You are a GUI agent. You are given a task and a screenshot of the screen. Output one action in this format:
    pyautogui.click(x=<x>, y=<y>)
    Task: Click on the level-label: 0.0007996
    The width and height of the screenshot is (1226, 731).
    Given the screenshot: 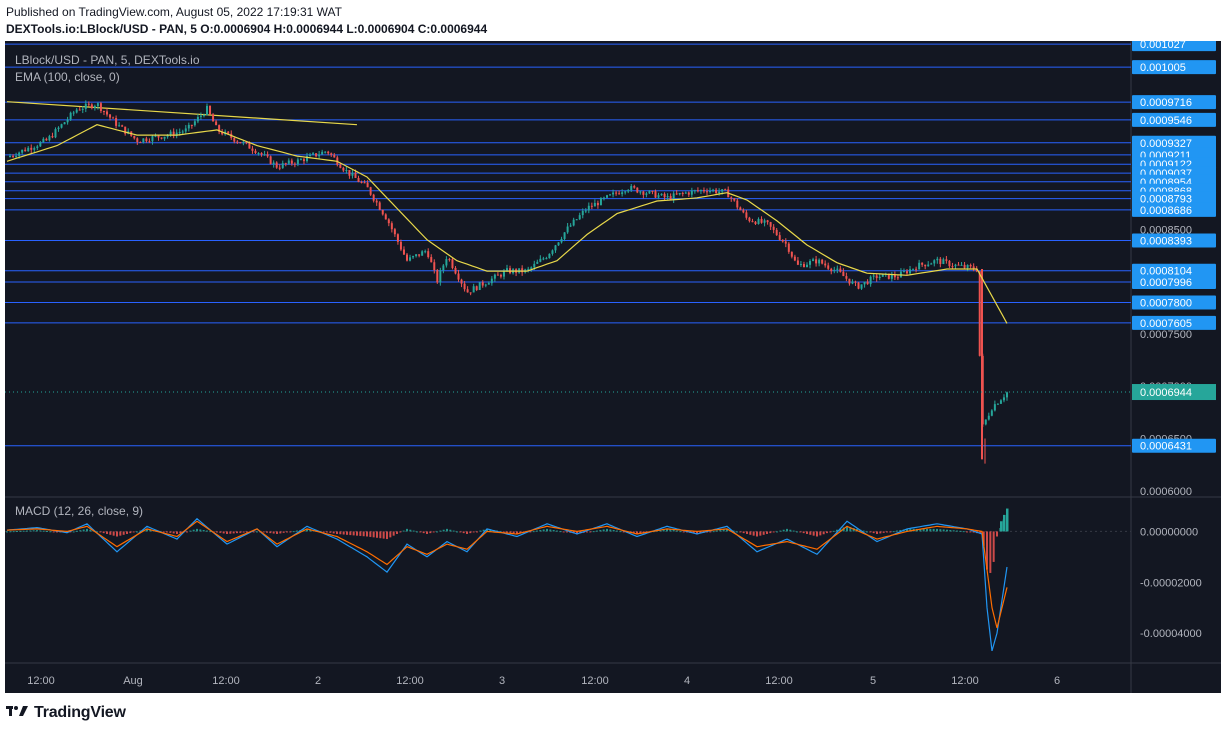 What is the action you would take?
    pyautogui.click(x=1166, y=283)
    